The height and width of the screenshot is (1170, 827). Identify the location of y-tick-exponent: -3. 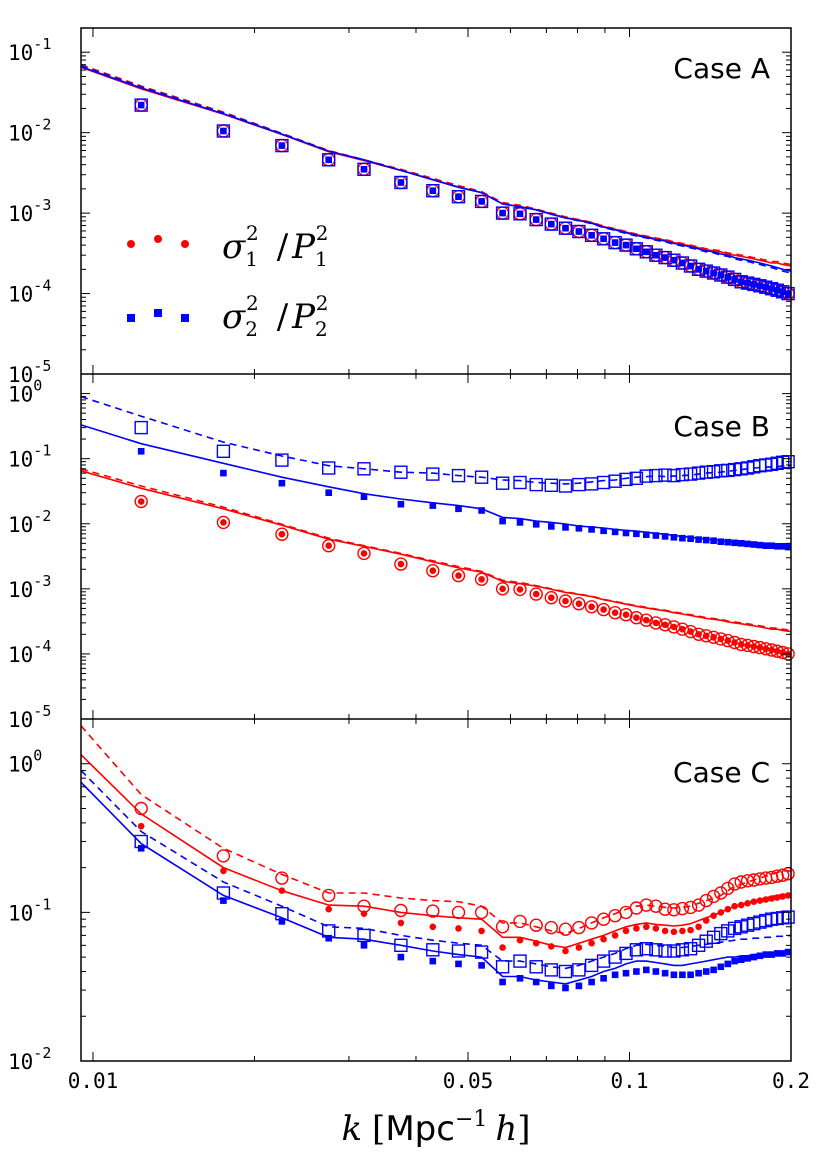
(42, 205).